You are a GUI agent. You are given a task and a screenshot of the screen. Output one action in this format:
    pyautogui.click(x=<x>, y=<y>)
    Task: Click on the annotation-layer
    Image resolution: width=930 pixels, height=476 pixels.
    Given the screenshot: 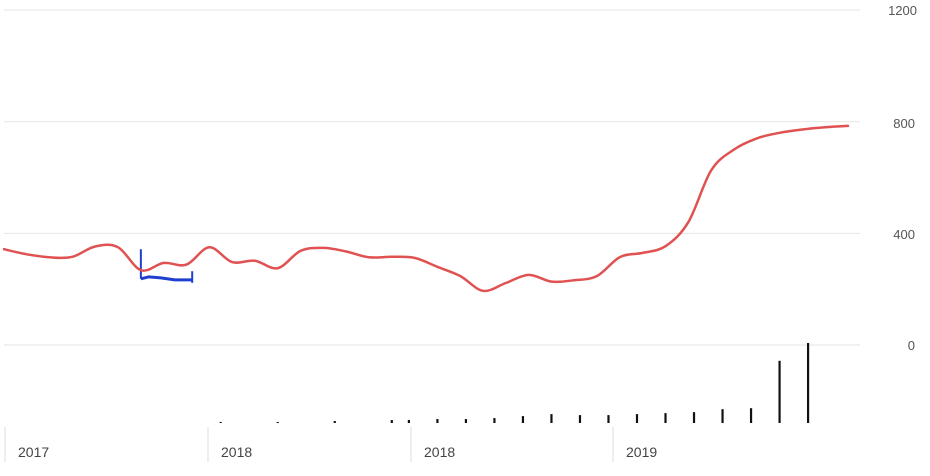 What is the action you would take?
    pyautogui.click(x=166, y=266)
    